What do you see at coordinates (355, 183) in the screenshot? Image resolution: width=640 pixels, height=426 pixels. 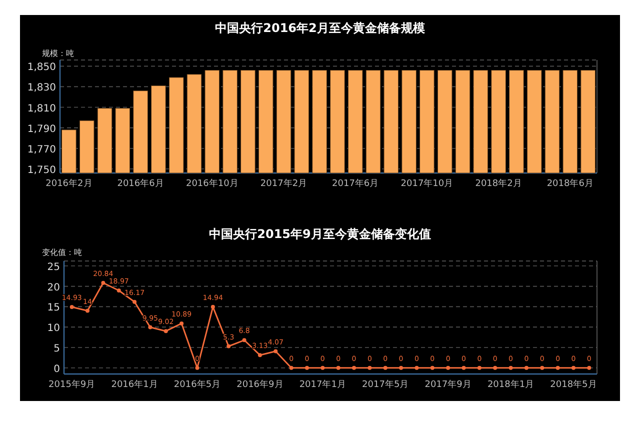 I see `x-tick-label: 2017年6月` at bounding box center [355, 183].